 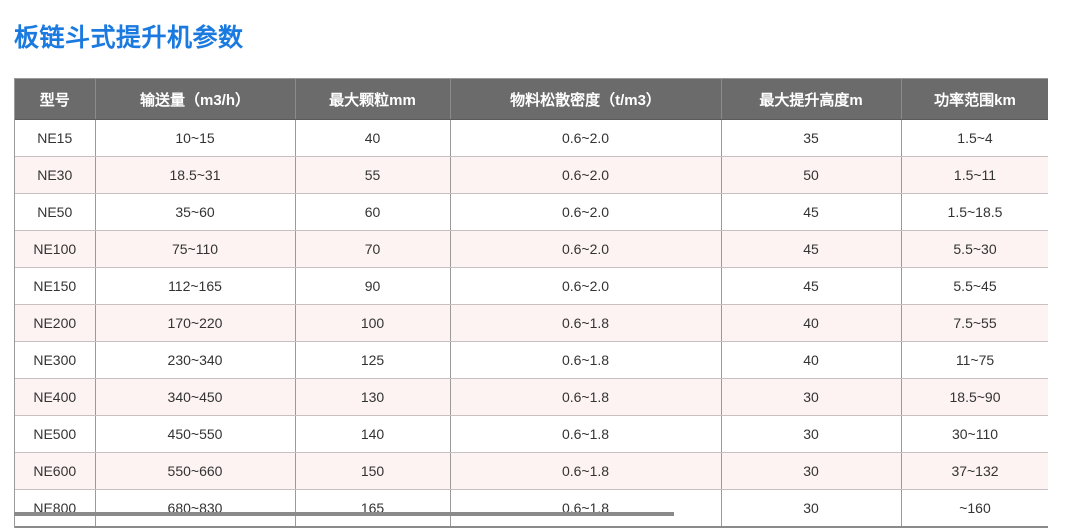 I want to click on column-header-max-particle: 最大颗粒mm, so click(x=373, y=99).